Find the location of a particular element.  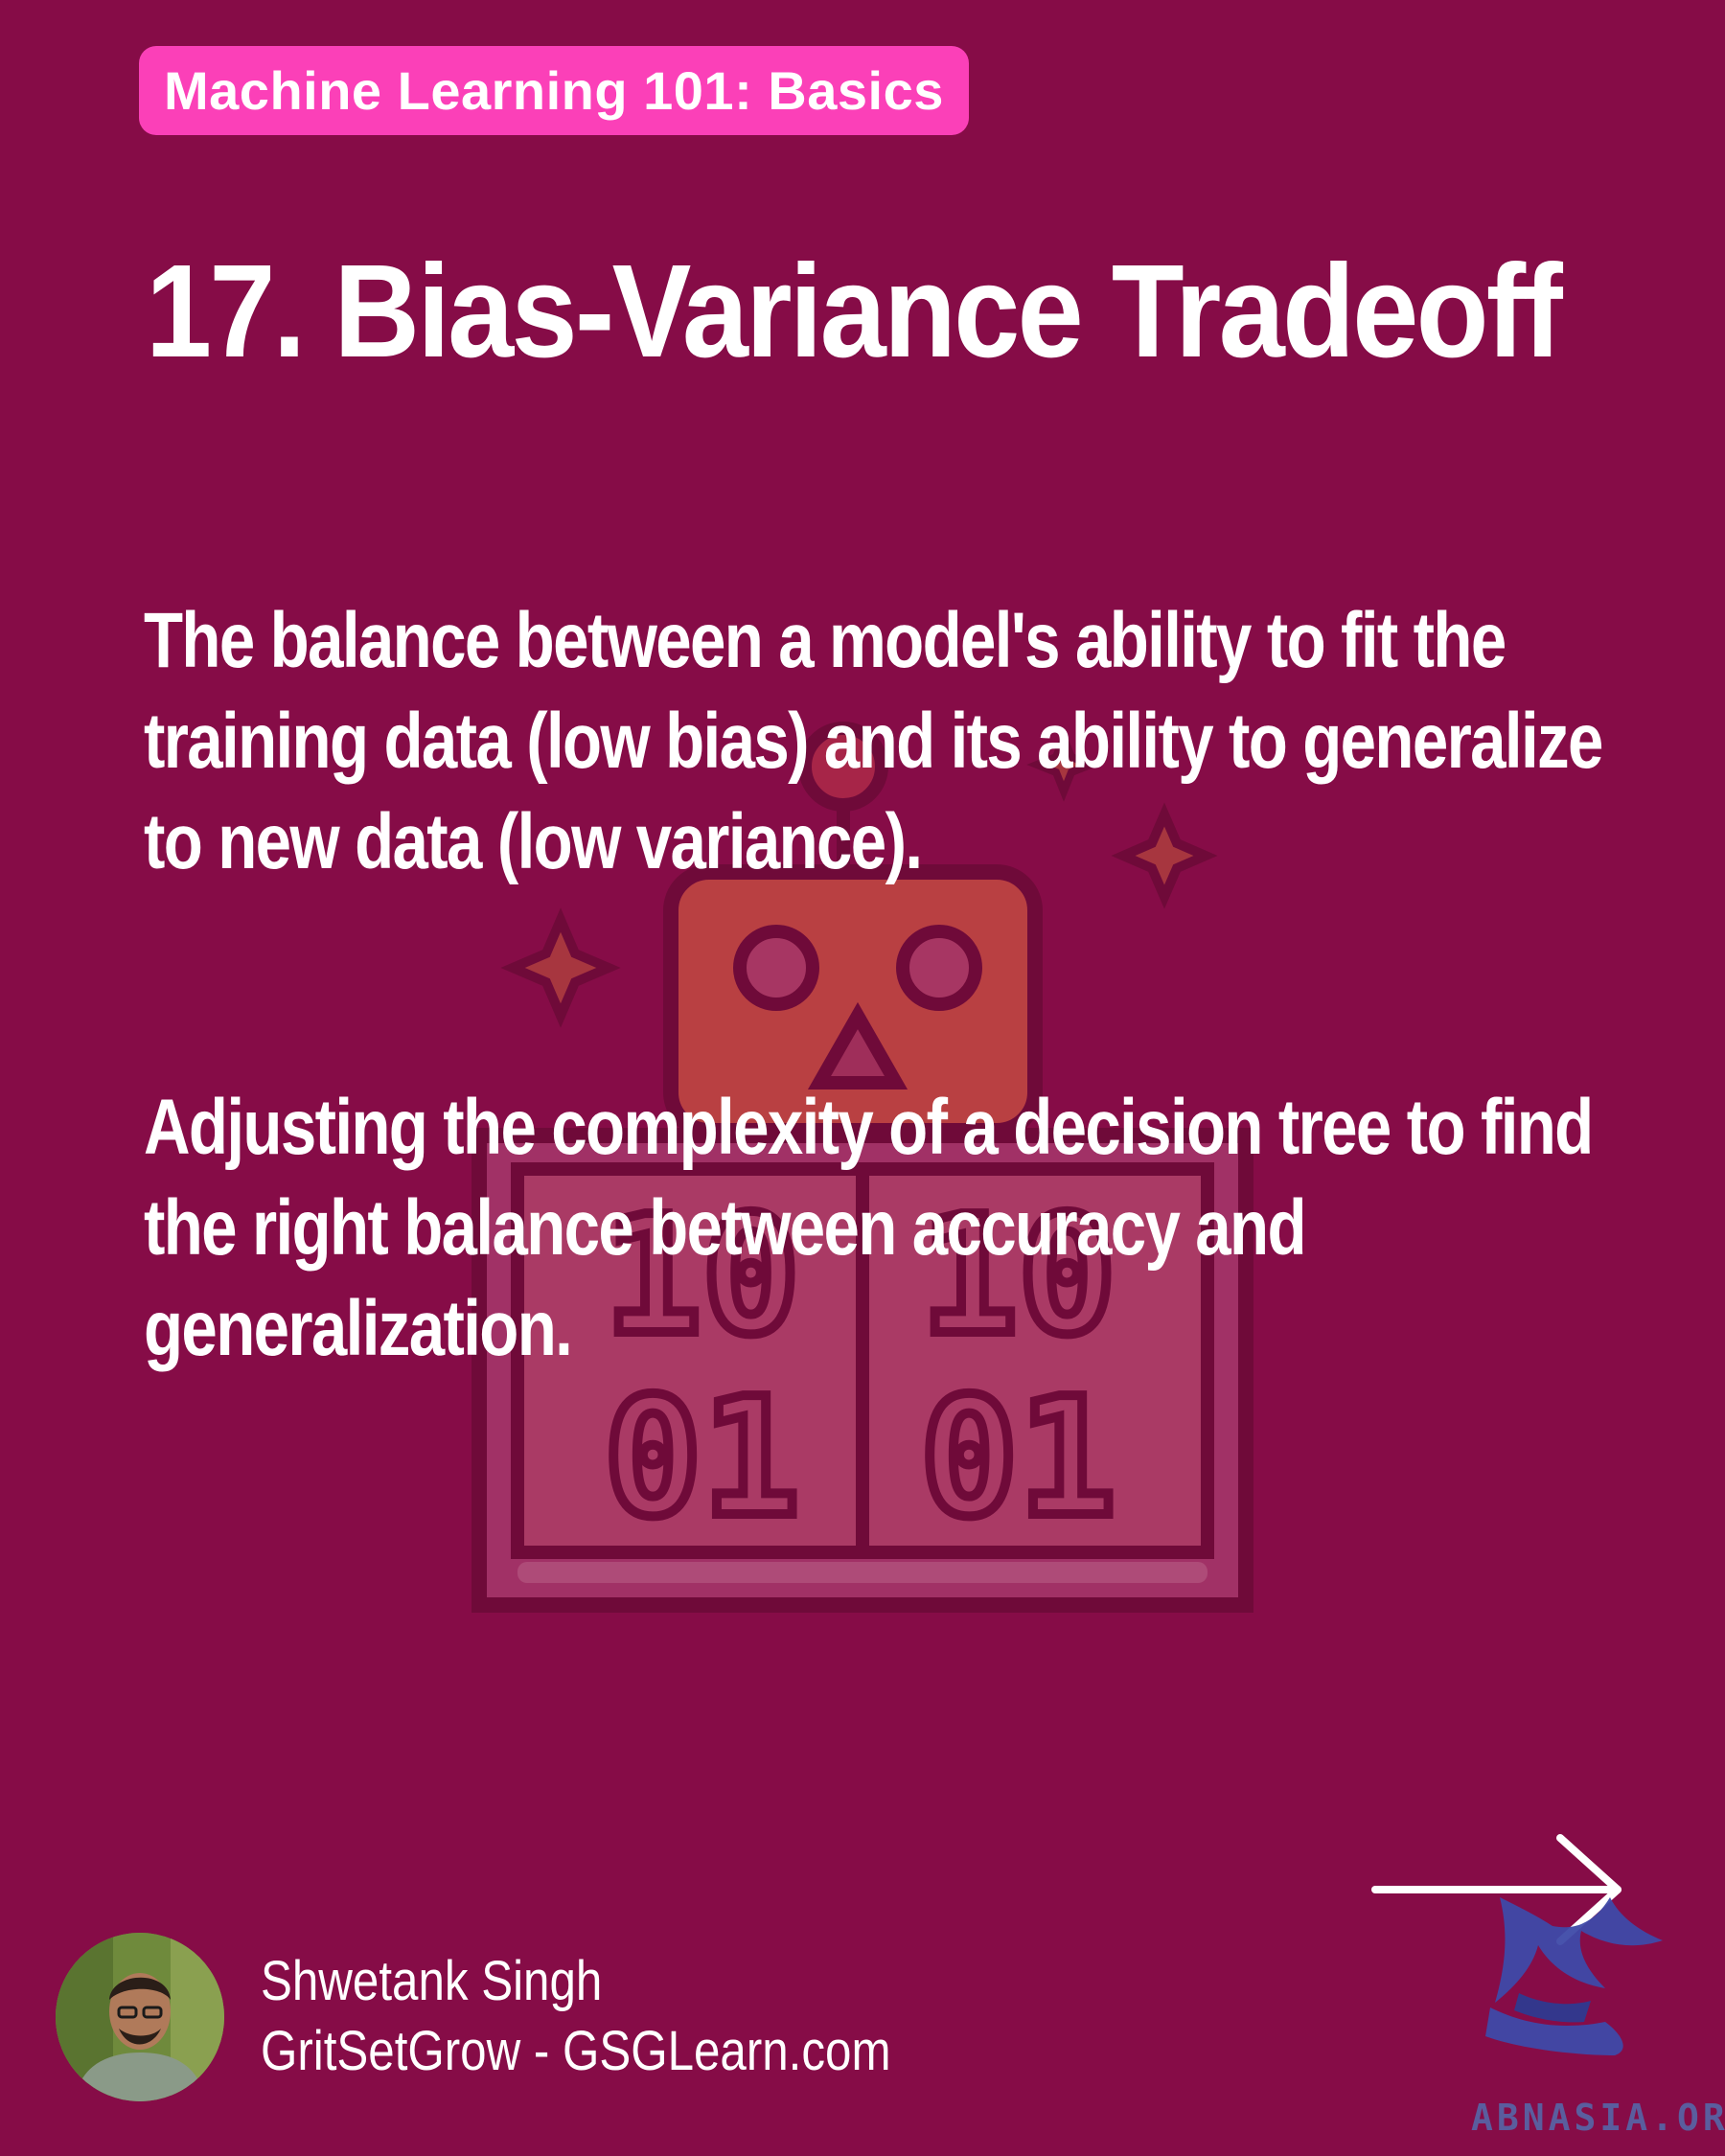

binary-top-left: 10 is located at coordinates (702, 1276).